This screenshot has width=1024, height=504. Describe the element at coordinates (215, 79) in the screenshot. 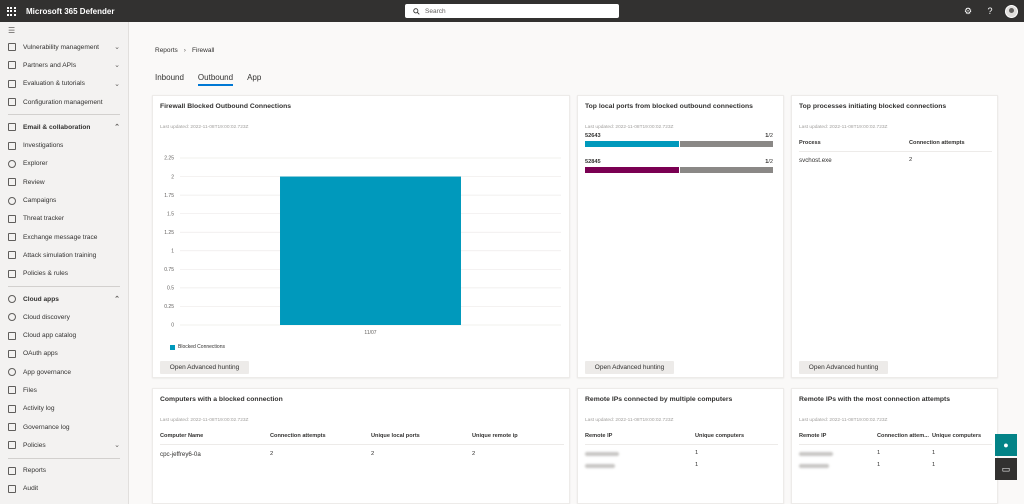

I see `tab-outbound: Outbound` at that location.